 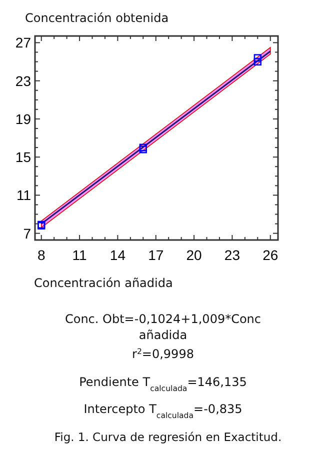 What do you see at coordinates (163, 411) in the screenshot?
I see `text: Intercepto T$_{calculada}$=-0,835` at bounding box center [163, 411].